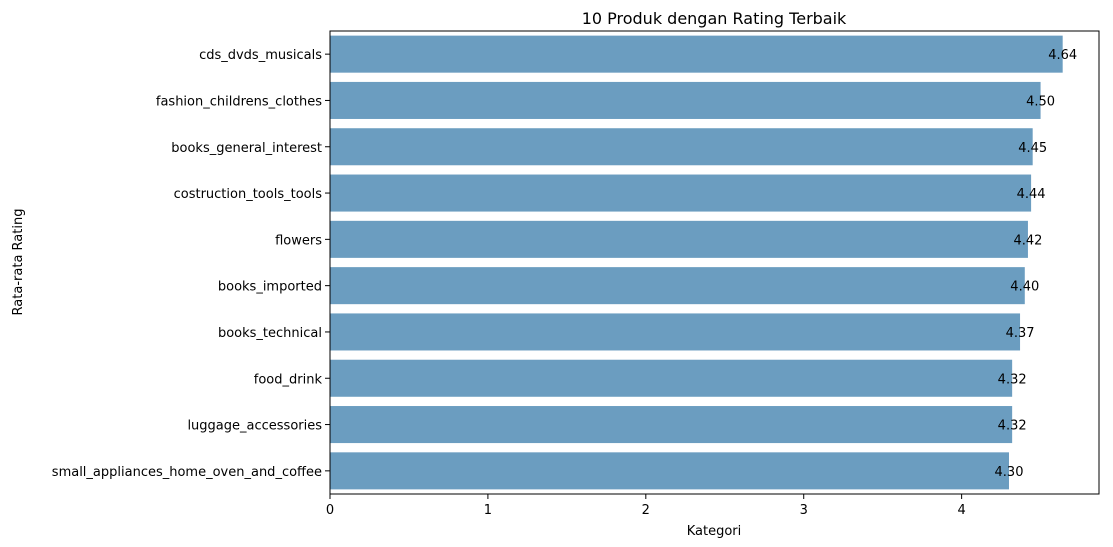 This screenshot has width=1113, height=547. I want to click on y-tick-label-books_imported: books_imported, so click(270, 287).